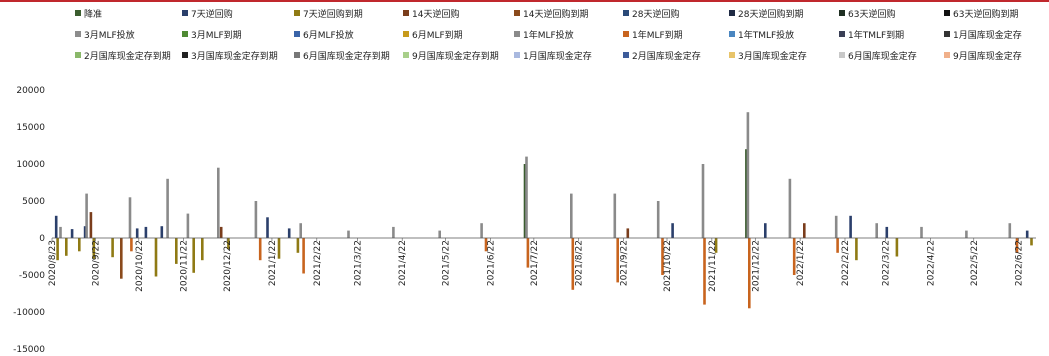 Image resolution: width=1049 pixels, height=356 pixels. I want to click on legend-item: 1年MLF投放, so click(544, 34).